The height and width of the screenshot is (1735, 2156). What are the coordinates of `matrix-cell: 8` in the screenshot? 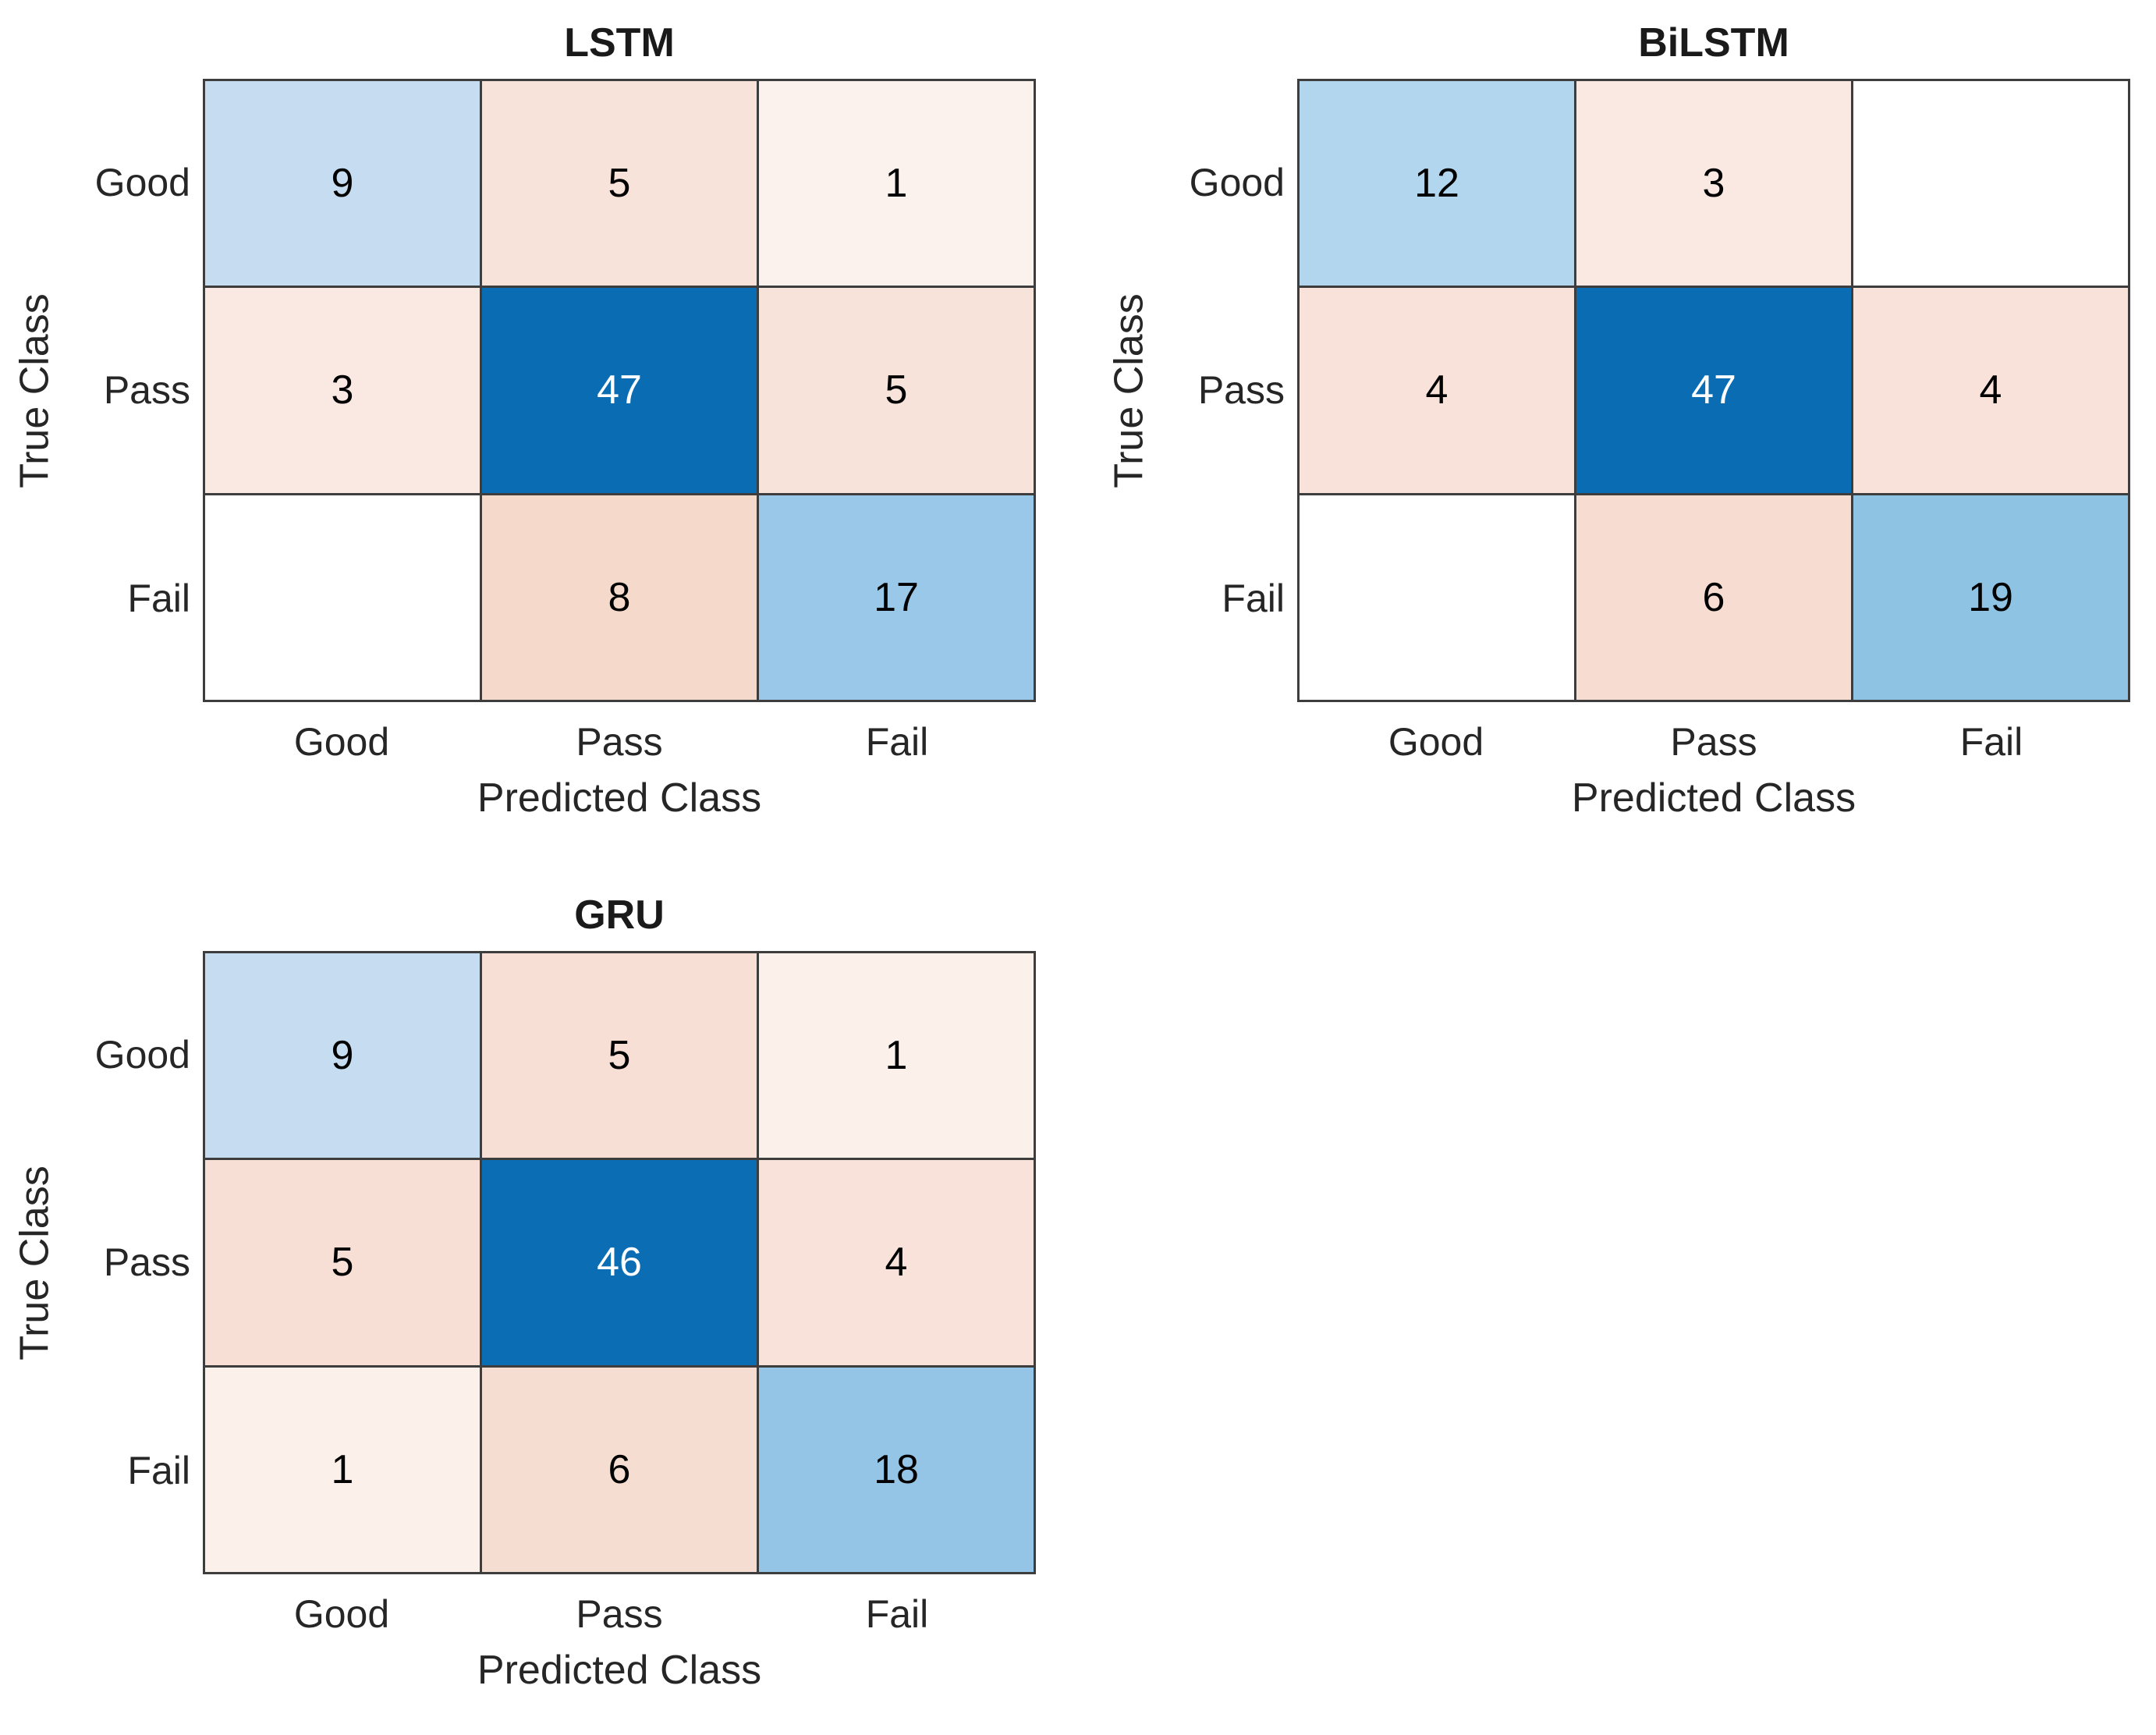 It's located at (619, 597).